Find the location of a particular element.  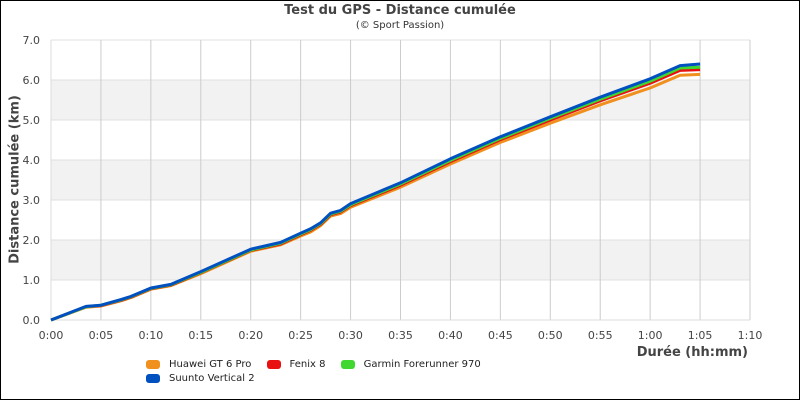

y-tick-label: 6.0 is located at coordinates (32, 80).